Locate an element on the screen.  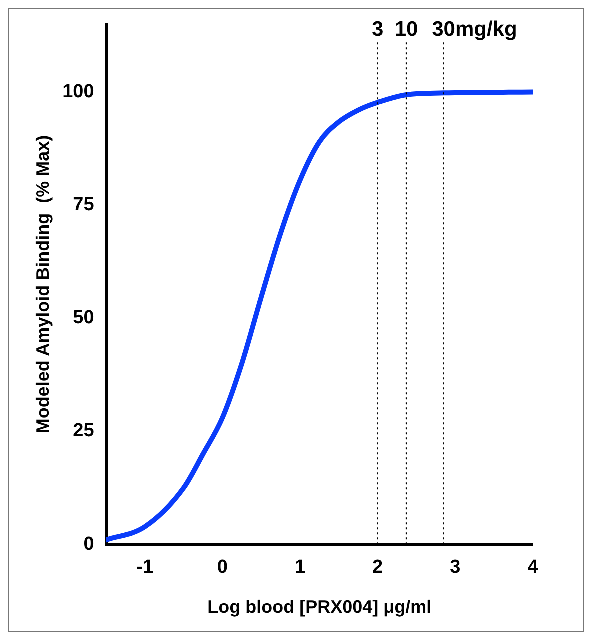
x-tick-label: 0 is located at coordinates (222, 567).